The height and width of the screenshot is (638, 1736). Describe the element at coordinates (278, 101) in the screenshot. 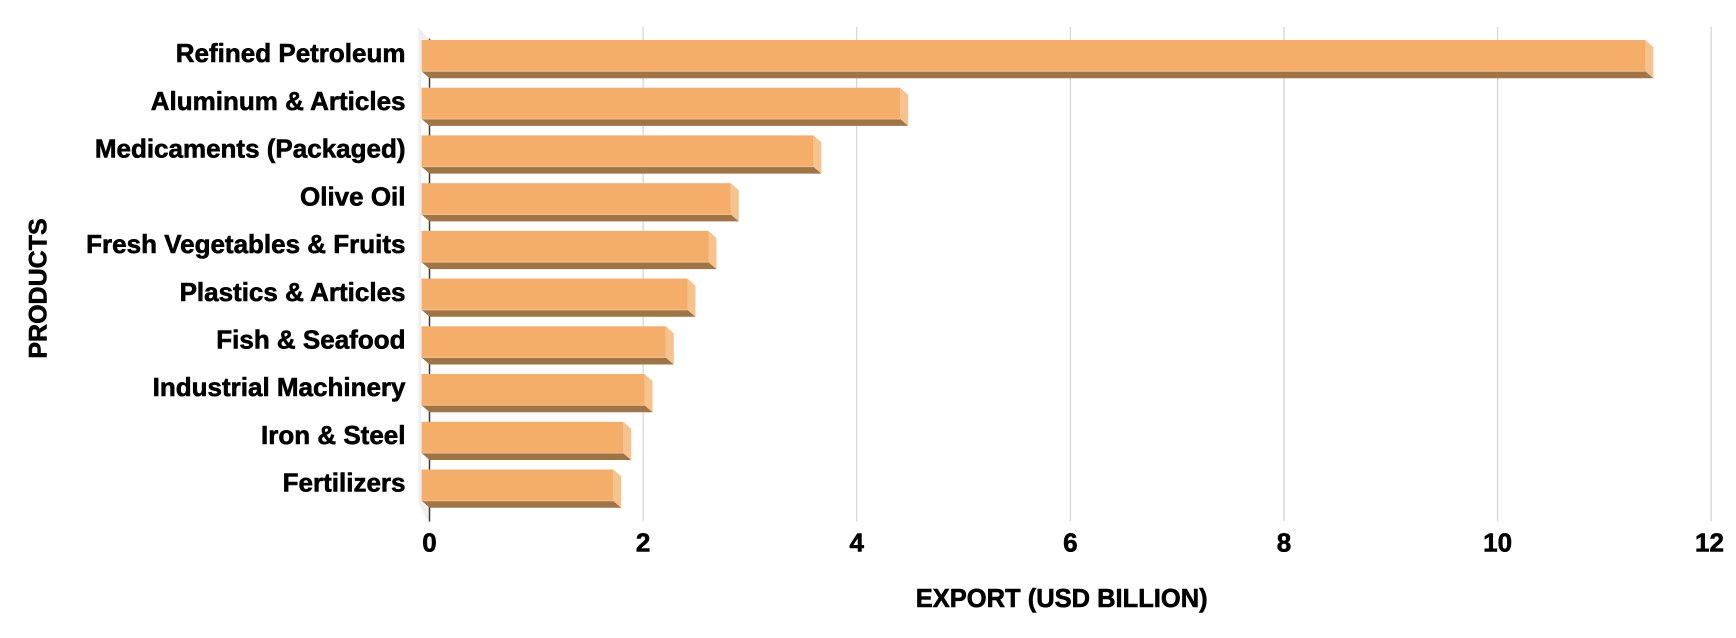

I see `svg-text: Aluminum & Articles` at that location.